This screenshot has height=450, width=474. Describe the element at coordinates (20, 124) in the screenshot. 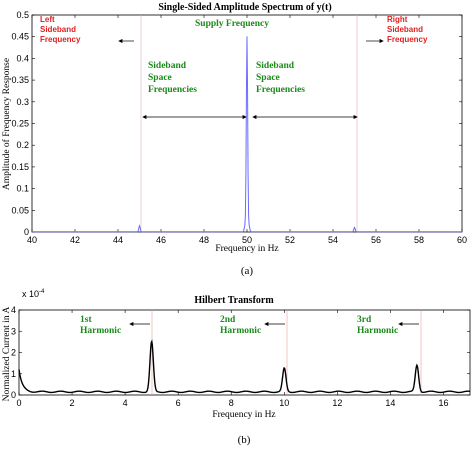

I see `chart-a-ytick-label: 0.25` at that location.